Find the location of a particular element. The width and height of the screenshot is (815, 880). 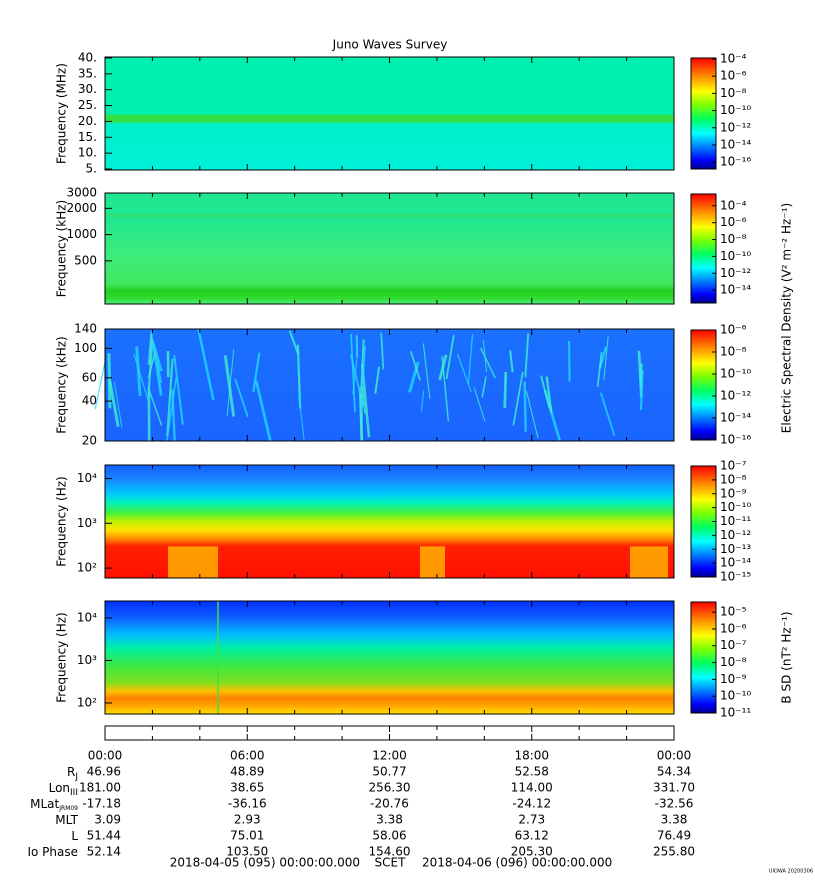

ephemeris-value: 76.49 is located at coordinates (674, 836).